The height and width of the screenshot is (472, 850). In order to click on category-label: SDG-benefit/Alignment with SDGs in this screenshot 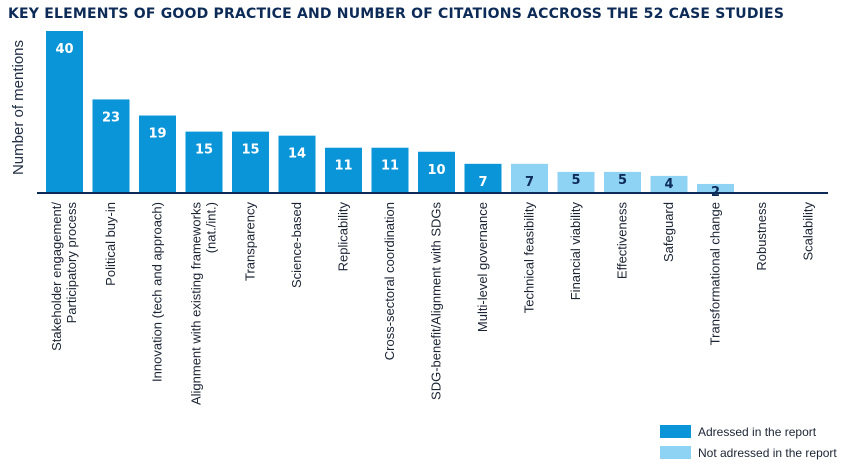, I will do `click(436, 301)`.